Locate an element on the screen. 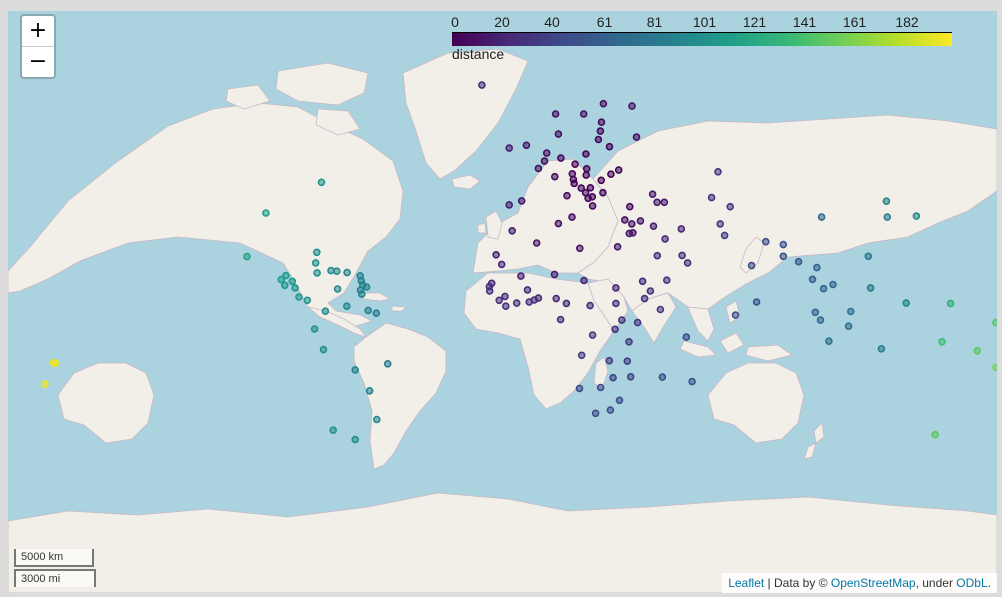  openstreetmap-link: OpenStreetMap is located at coordinates (873, 583).